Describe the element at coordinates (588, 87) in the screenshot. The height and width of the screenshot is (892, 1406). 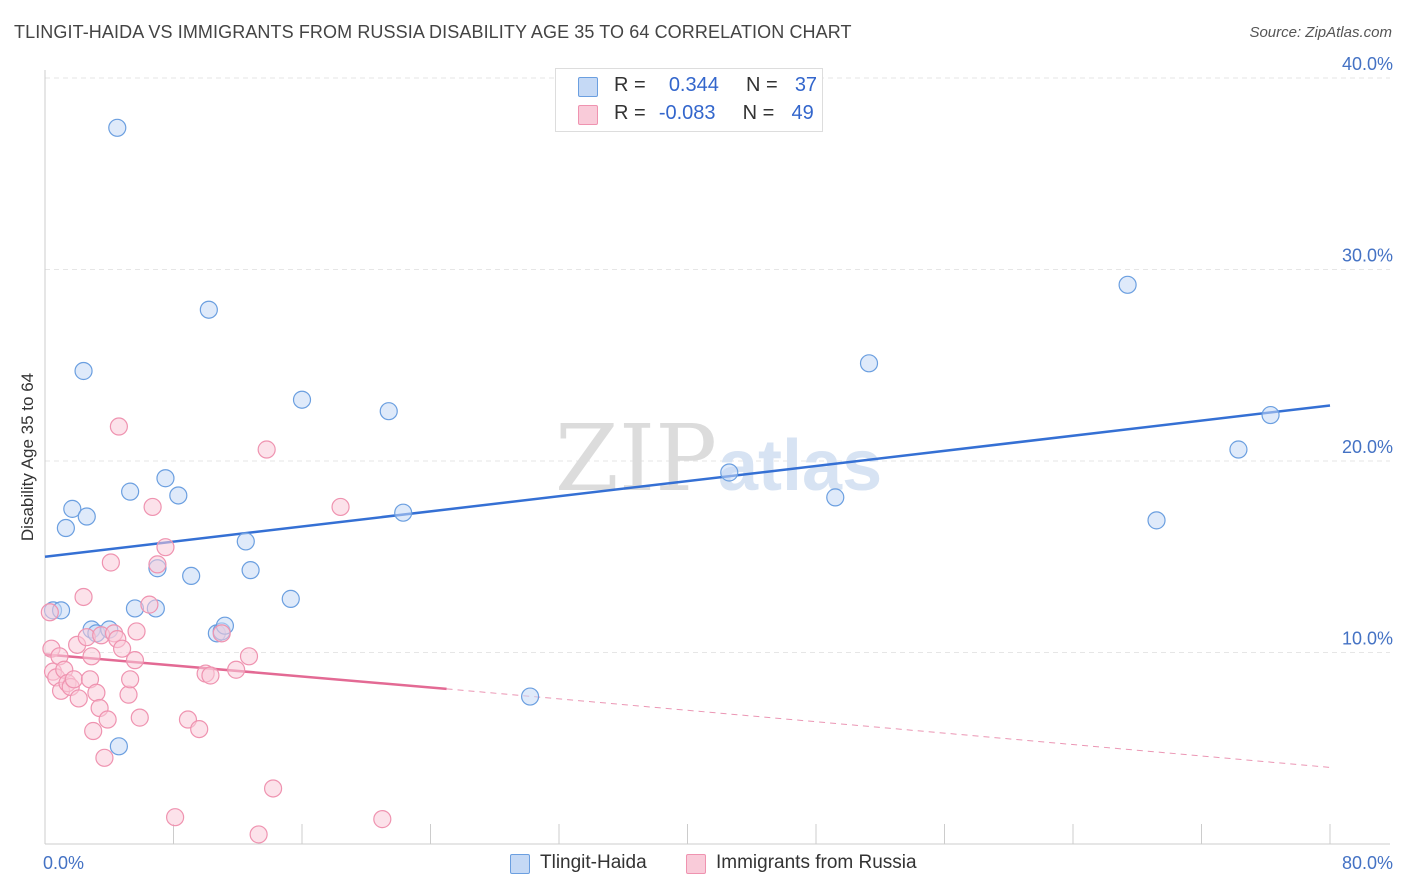
I see `legend-swatch-blue` at that location.